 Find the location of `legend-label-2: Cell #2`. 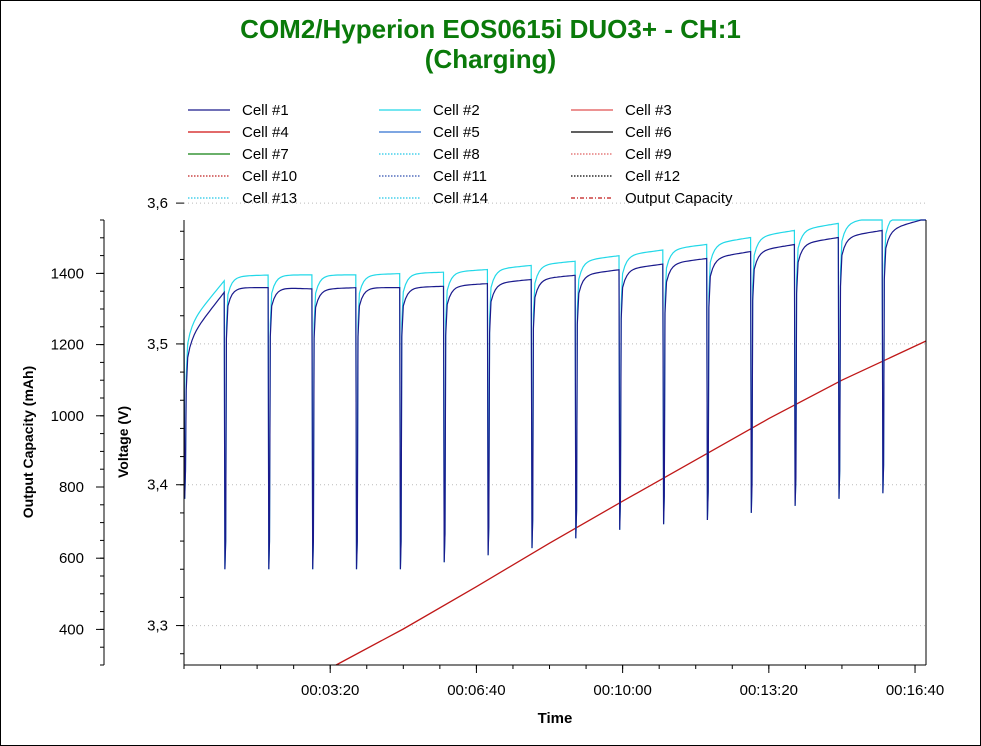

legend-label-2: Cell #2 is located at coordinates (456, 110).